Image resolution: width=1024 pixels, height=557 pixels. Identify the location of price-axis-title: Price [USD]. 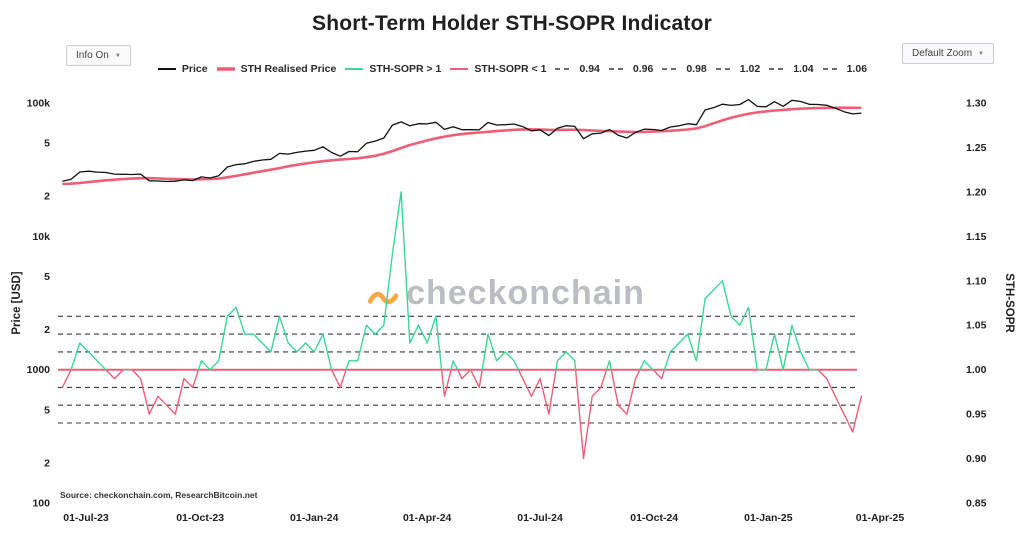
(17, 302).